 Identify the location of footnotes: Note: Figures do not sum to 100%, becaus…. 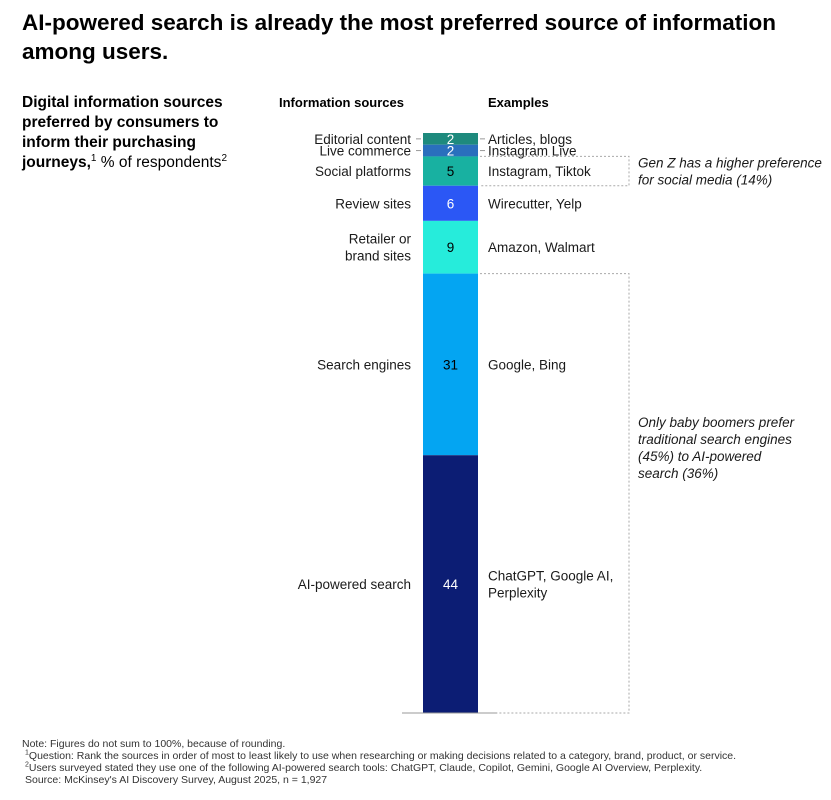
(422, 762).